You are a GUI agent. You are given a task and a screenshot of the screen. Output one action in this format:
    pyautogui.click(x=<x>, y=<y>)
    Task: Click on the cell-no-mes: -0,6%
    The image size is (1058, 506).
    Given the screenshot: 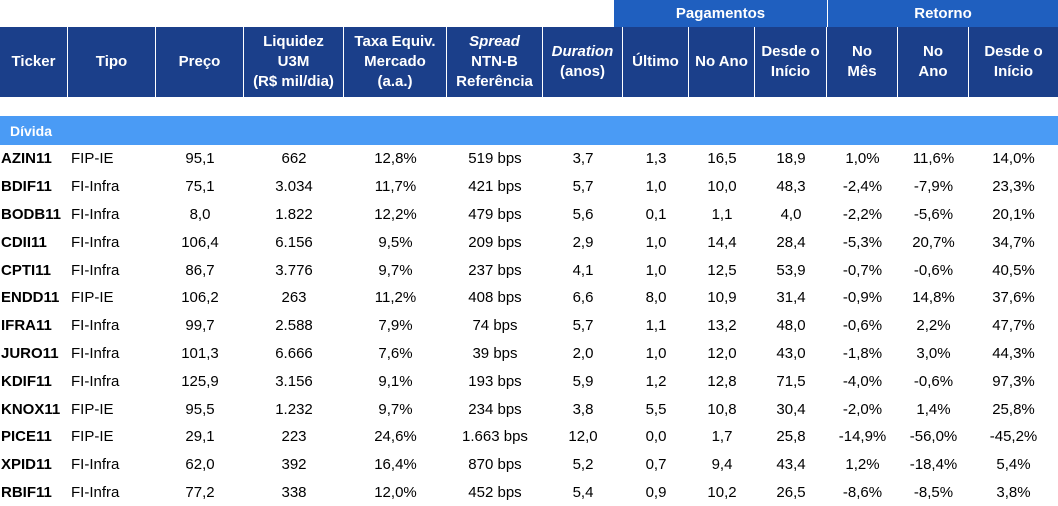 What is the action you would take?
    pyautogui.click(x=862, y=326)
    